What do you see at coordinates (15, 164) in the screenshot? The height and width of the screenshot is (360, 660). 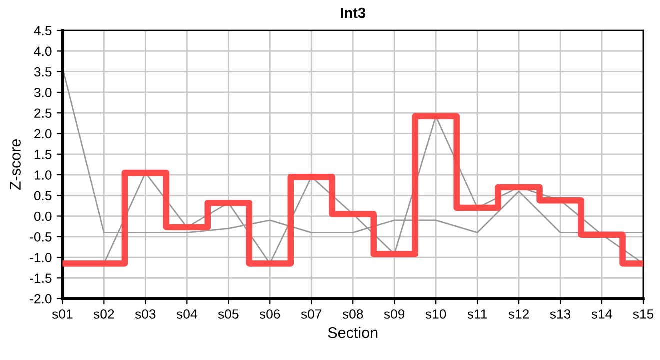 I see `y-axis-title: Z-score` at bounding box center [15, 164].